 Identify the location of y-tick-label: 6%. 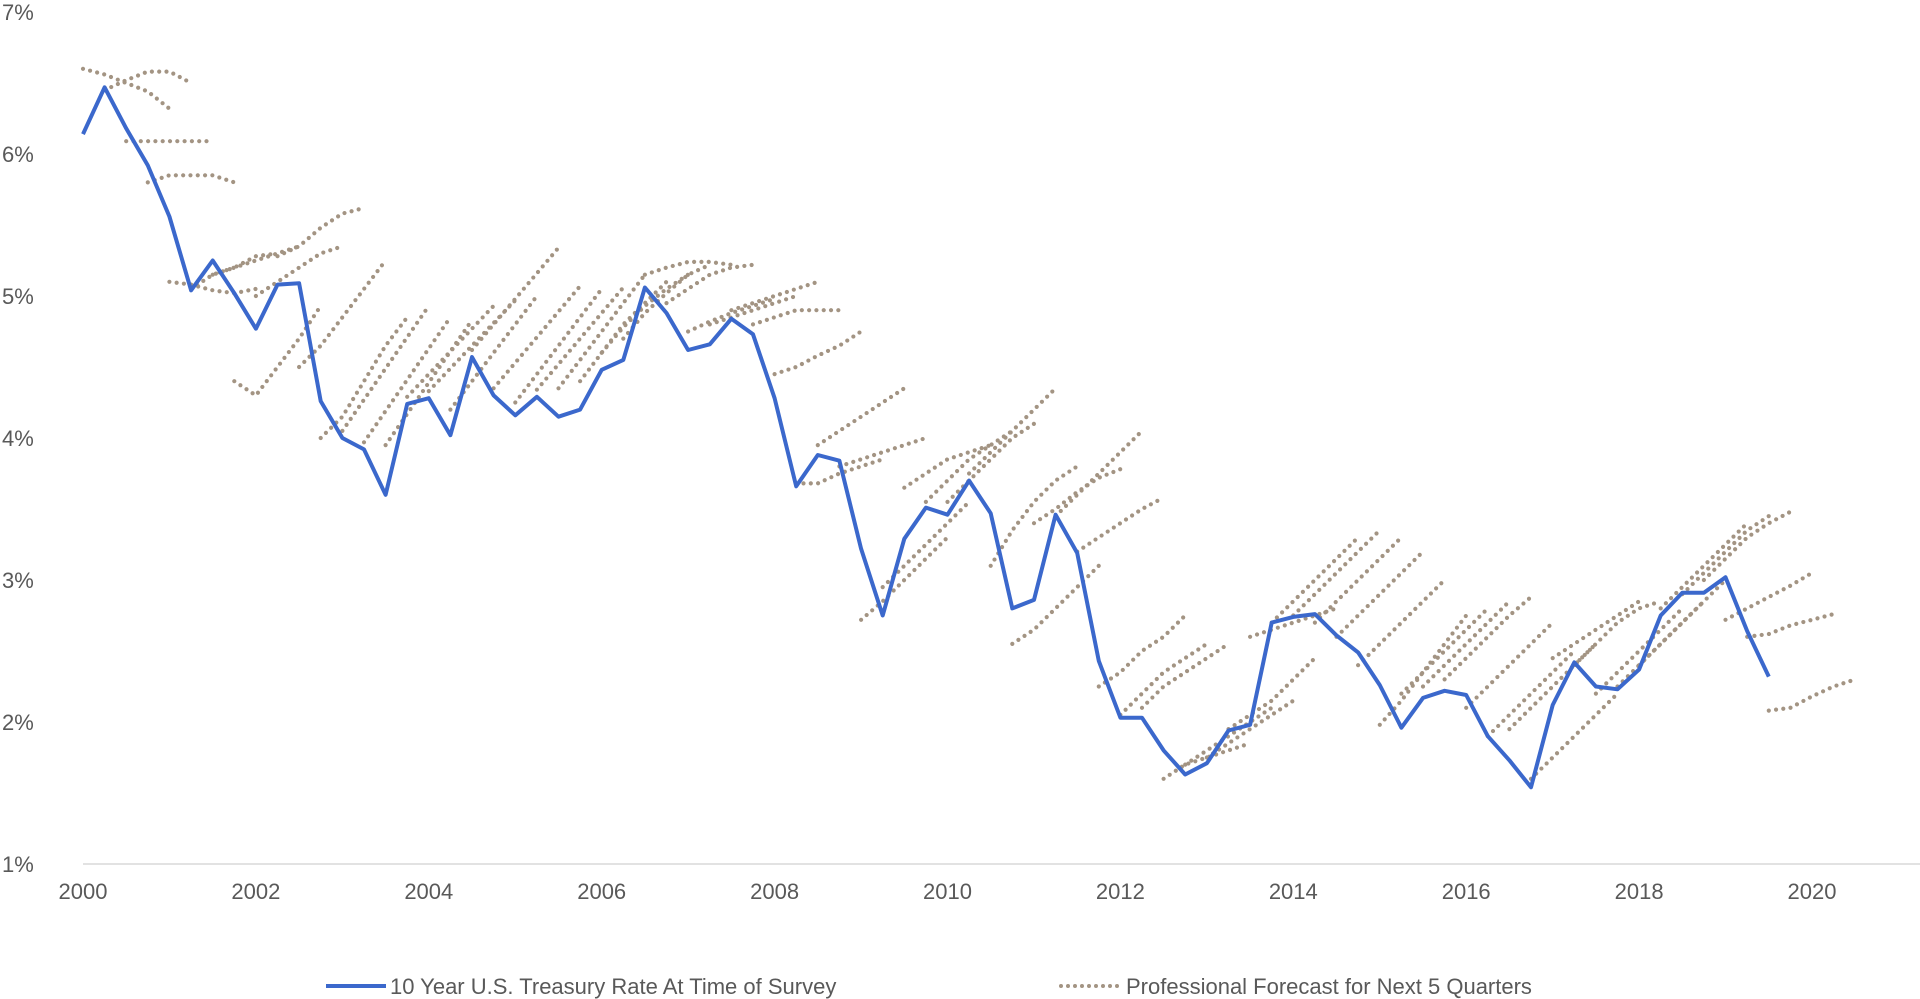
(18, 154).